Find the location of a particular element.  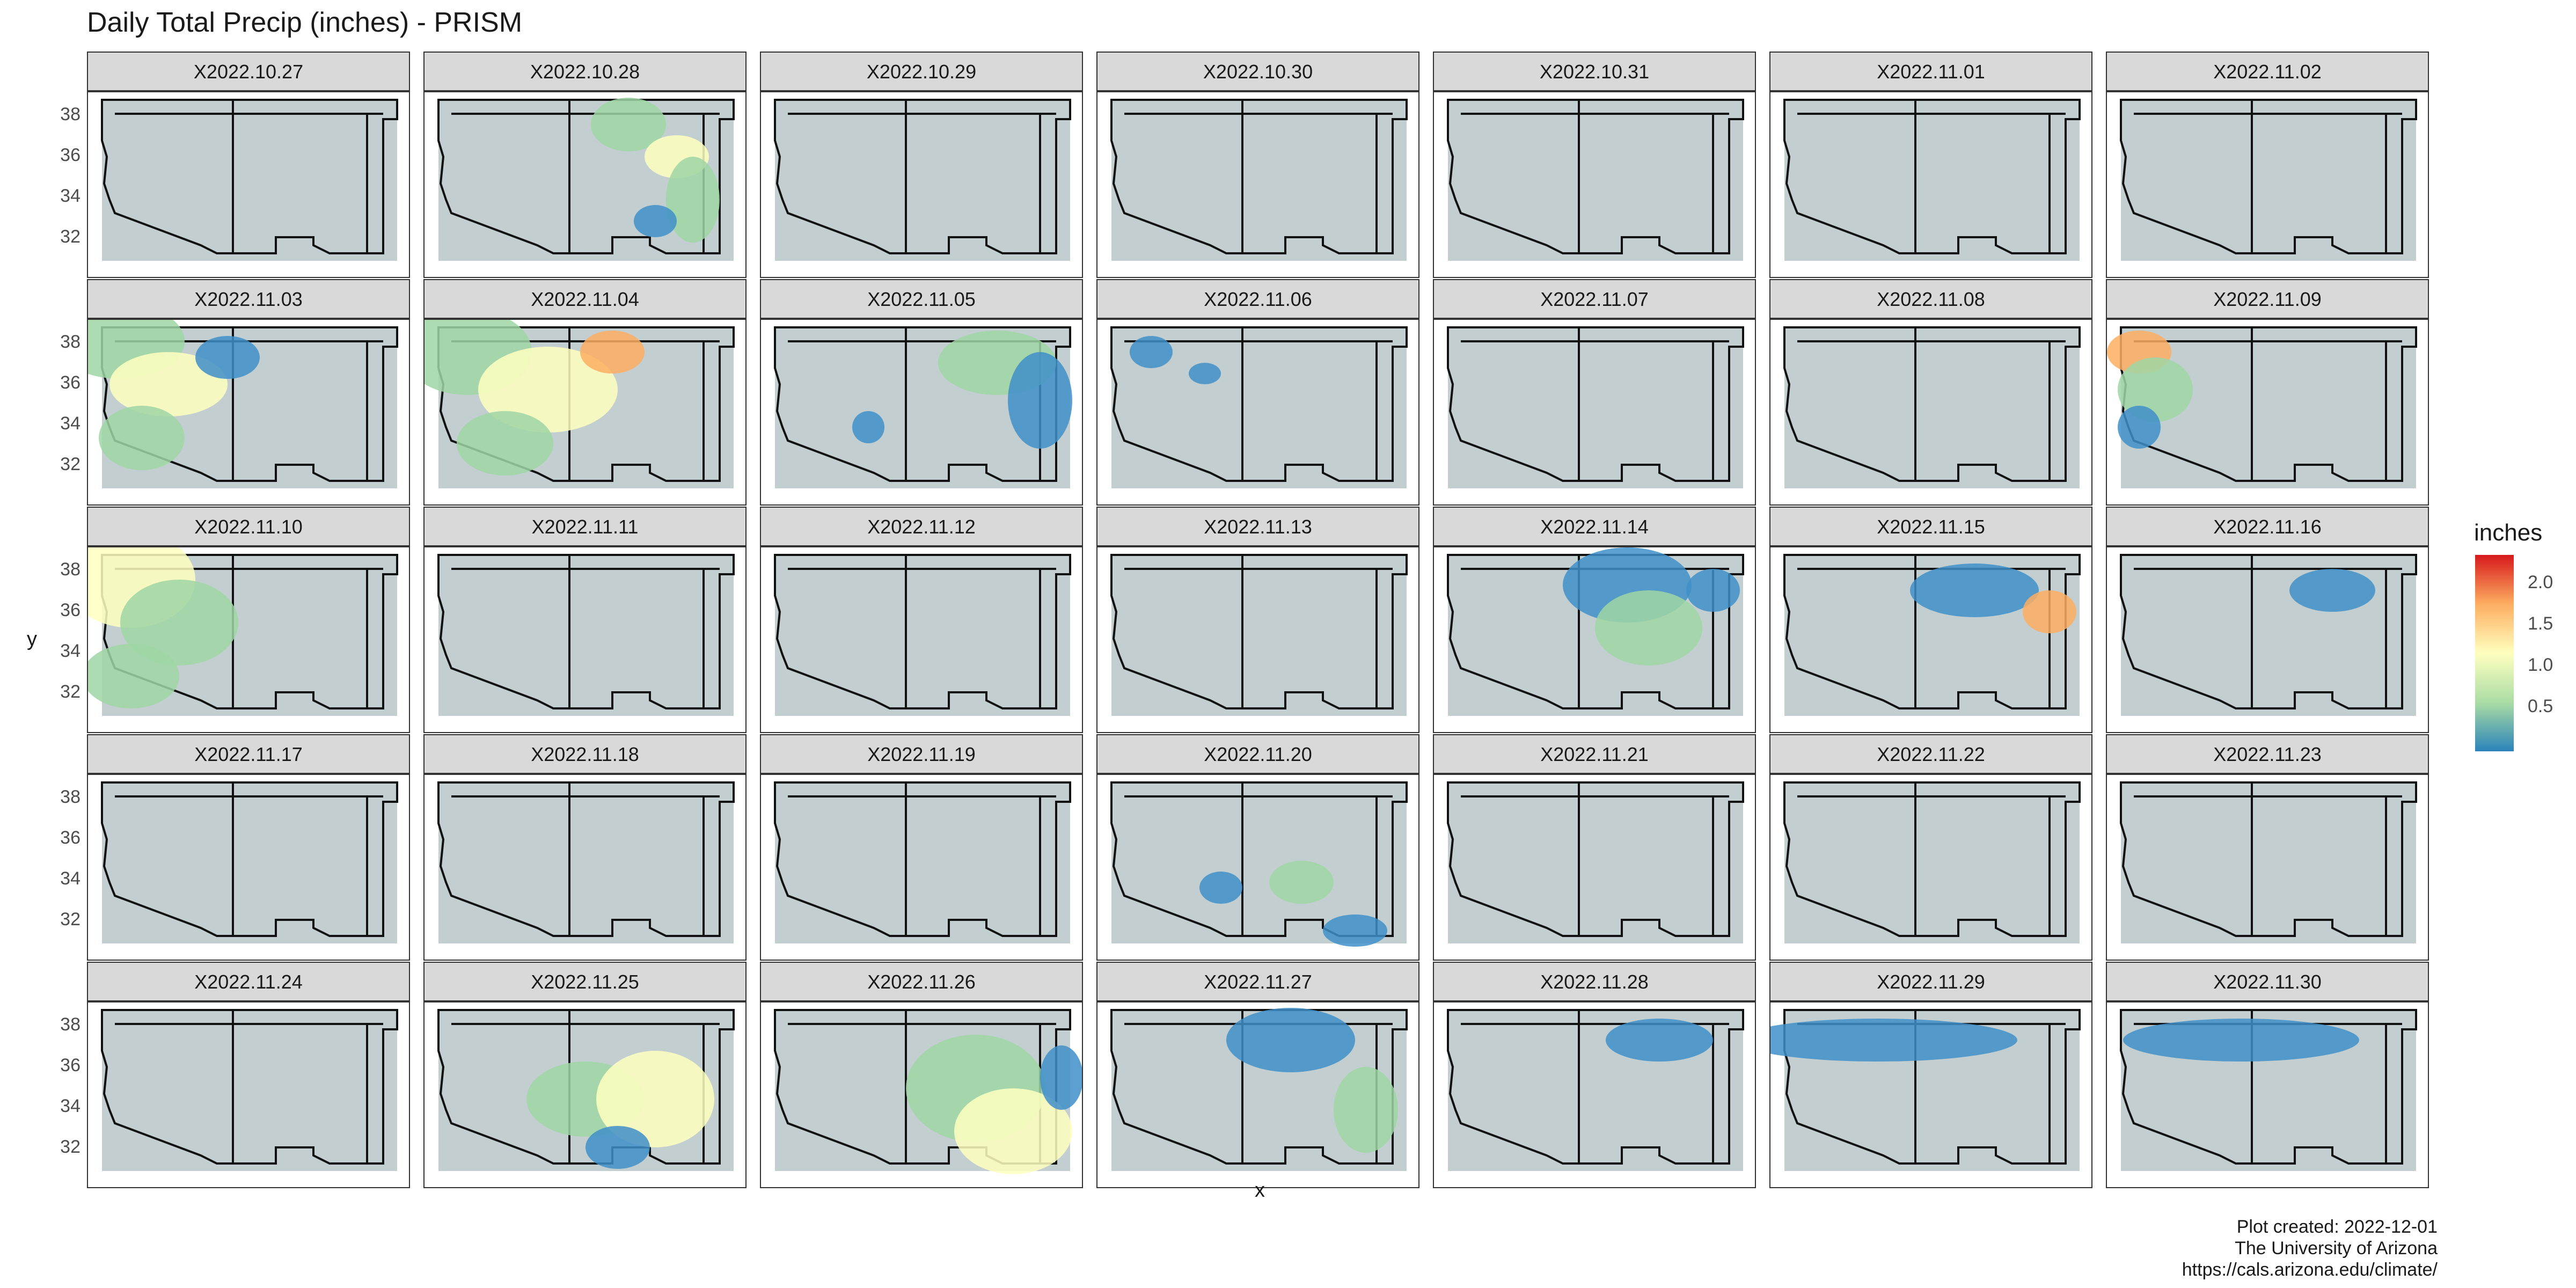

facet-strip-label: X2022.11.05 is located at coordinates (921, 299).